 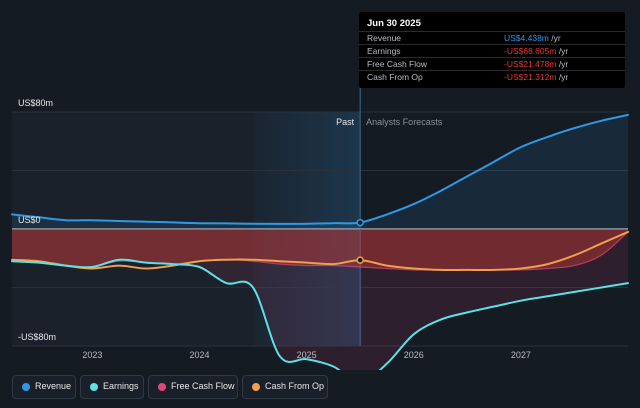 I want to click on earnings-dot-icon, so click(x=94, y=387).